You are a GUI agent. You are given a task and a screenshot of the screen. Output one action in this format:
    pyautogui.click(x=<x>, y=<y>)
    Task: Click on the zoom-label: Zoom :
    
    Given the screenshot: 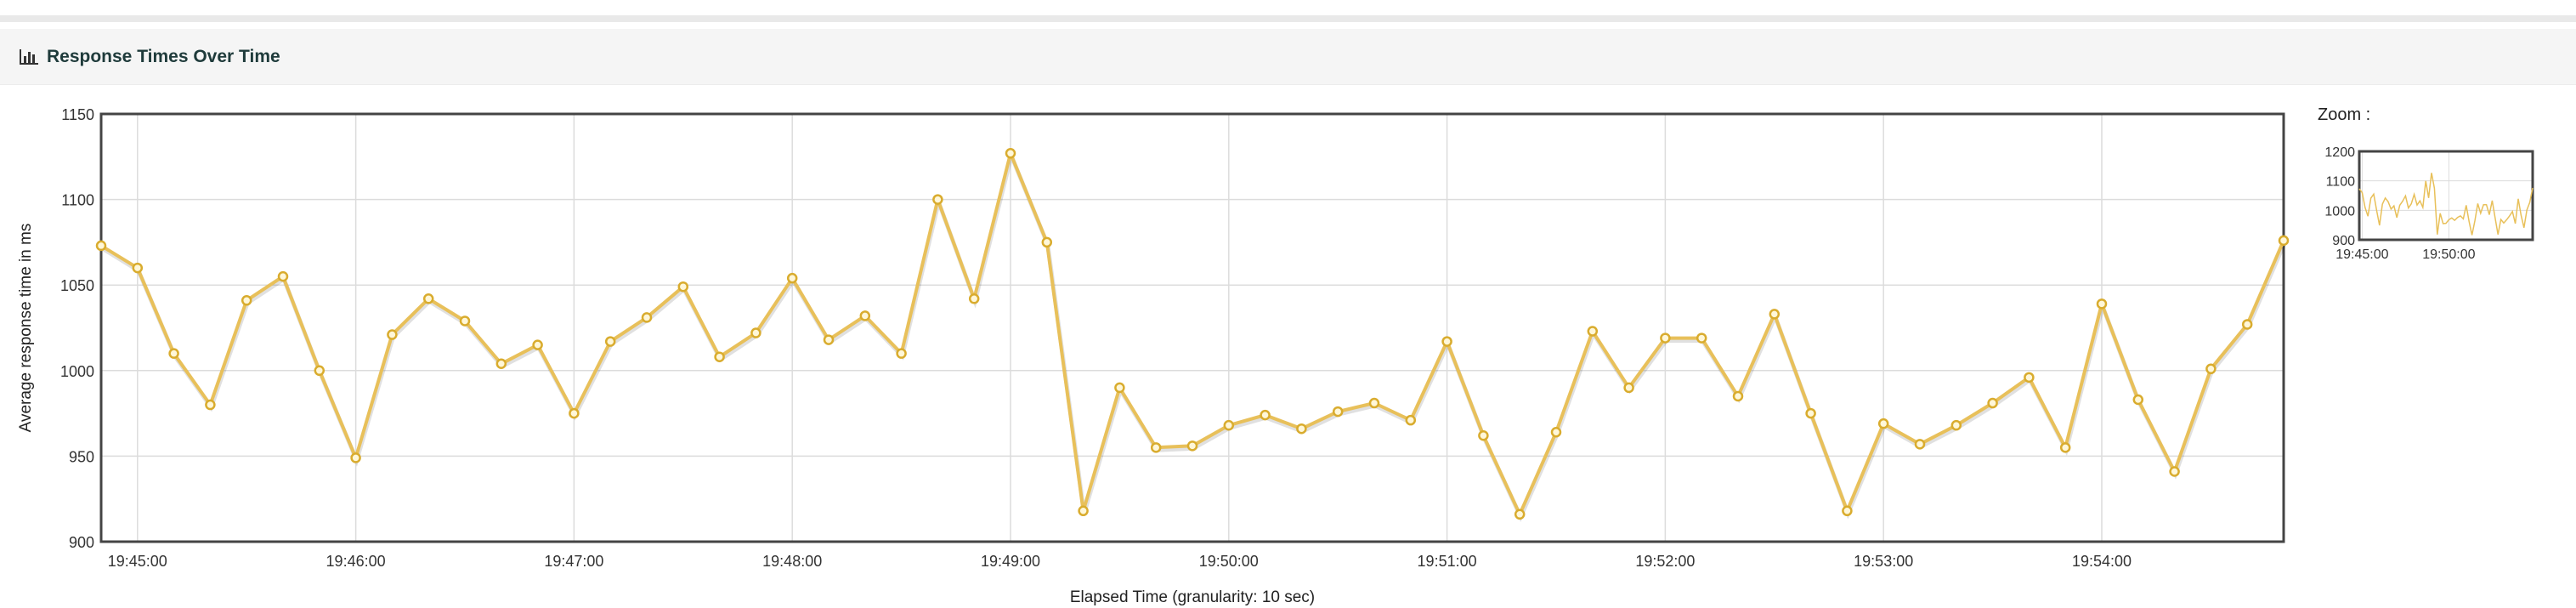 What is the action you would take?
    pyautogui.click(x=2344, y=114)
    